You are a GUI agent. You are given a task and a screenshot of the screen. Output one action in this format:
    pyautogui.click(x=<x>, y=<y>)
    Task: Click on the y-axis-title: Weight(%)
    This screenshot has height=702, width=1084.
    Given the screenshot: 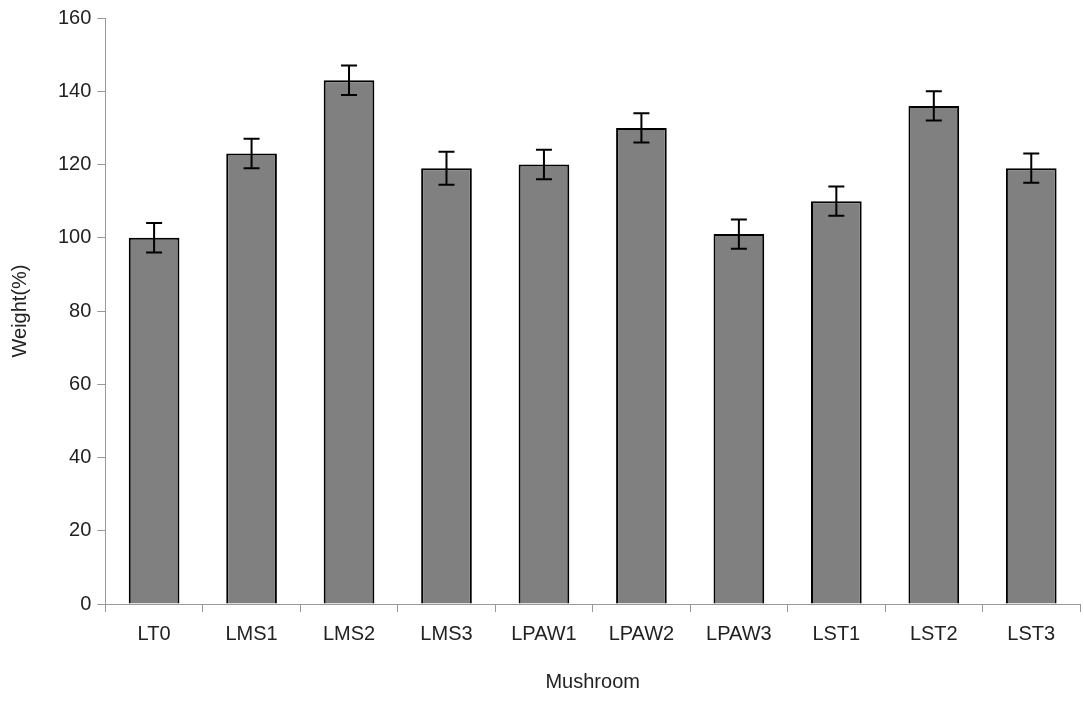 What is the action you would take?
    pyautogui.click(x=18, y=311)
    